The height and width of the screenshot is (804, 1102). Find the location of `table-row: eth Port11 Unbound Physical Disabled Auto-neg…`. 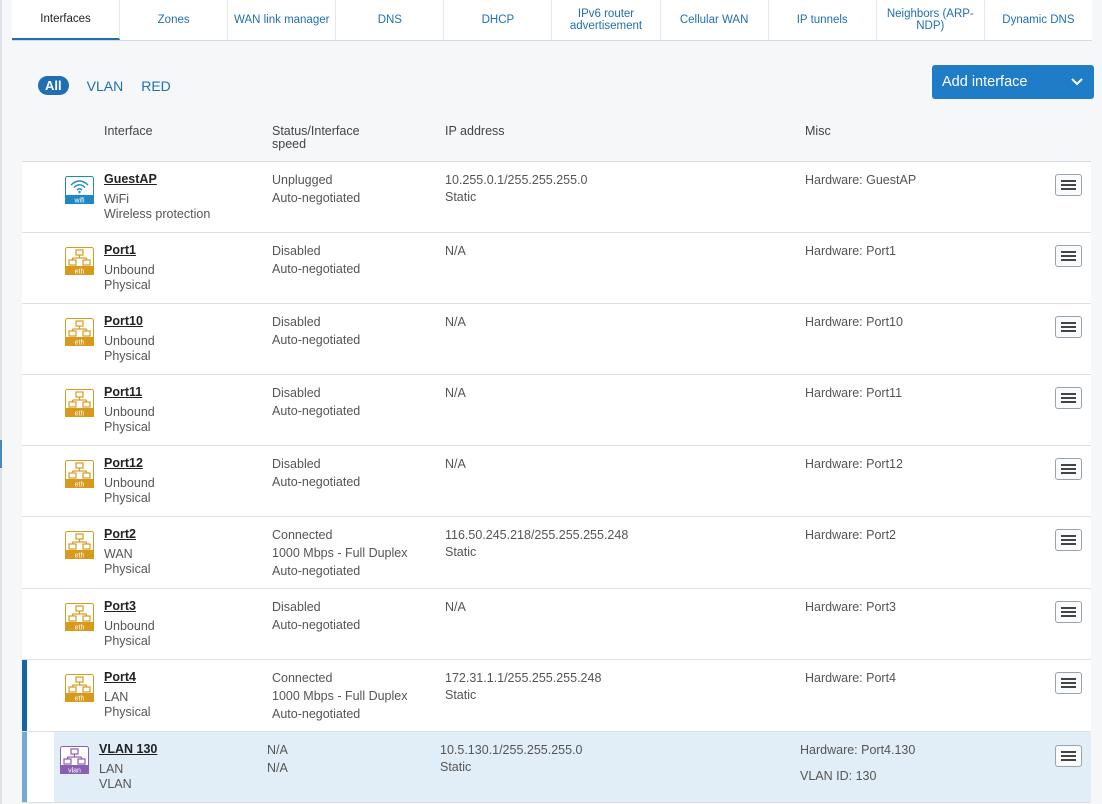

table-row: eth Port11 Unbound Physical Disabled Auto-neg… is located at coordinates (556, 410).